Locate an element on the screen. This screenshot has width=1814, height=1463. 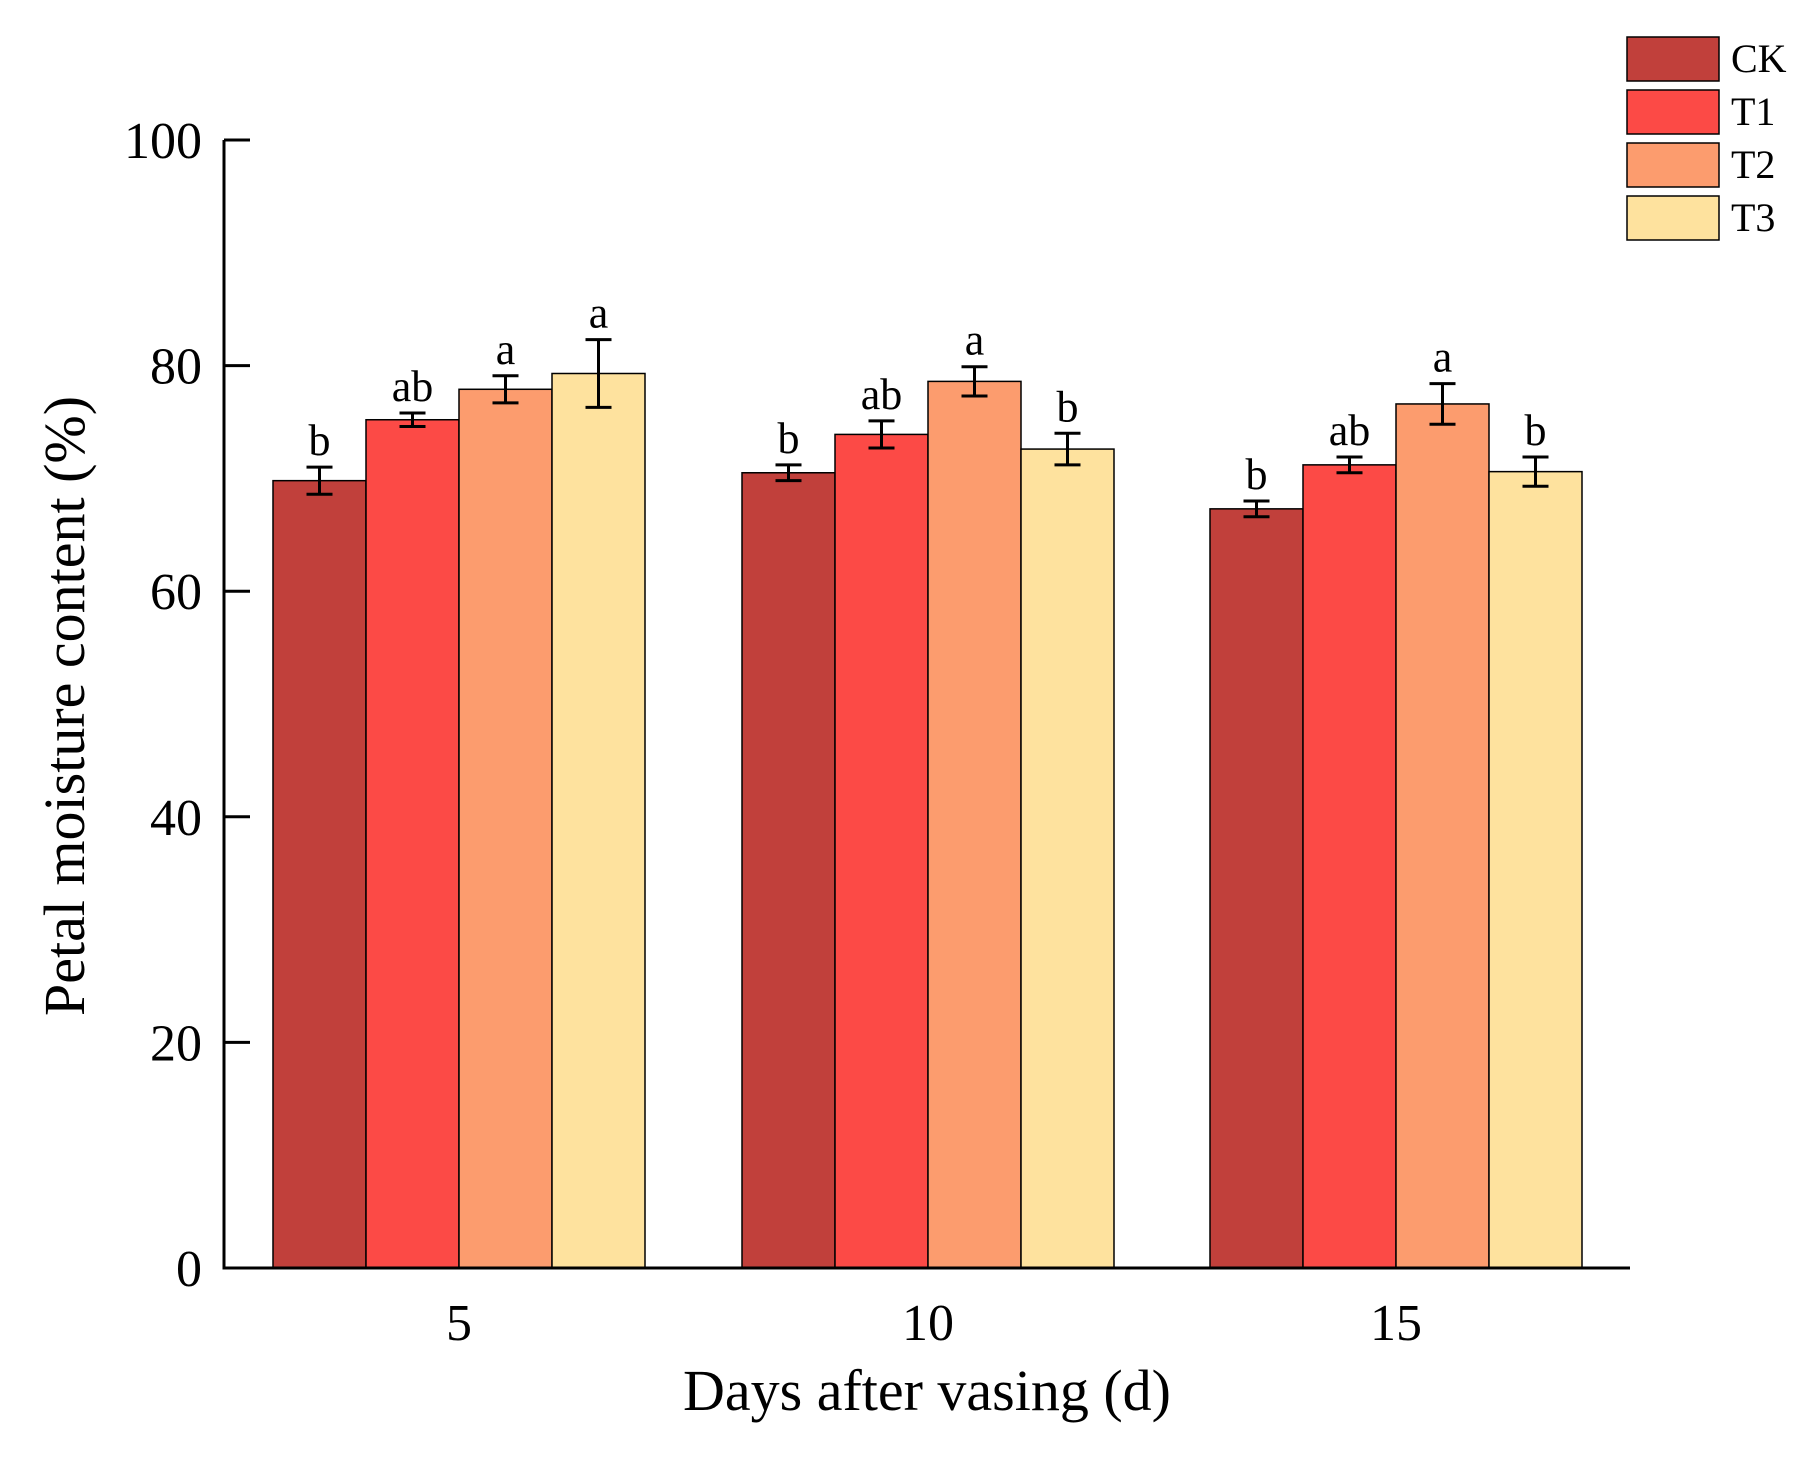
y-ticks: 0 20 40 60 80 100 is located at coordinates (187, 705).